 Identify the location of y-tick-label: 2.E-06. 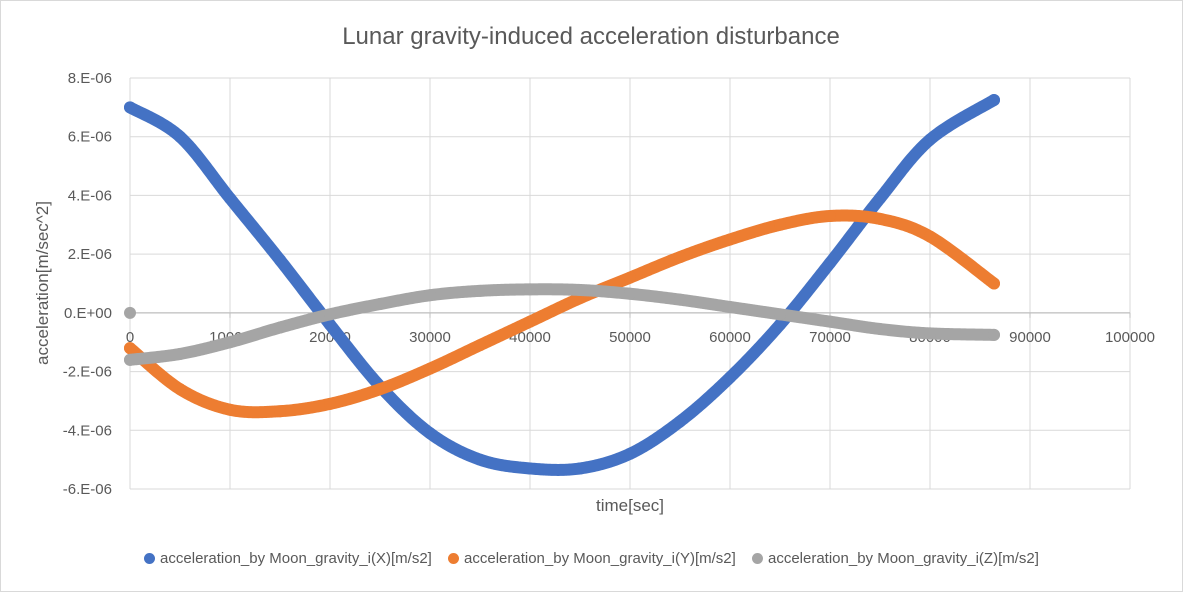
(90, 254).